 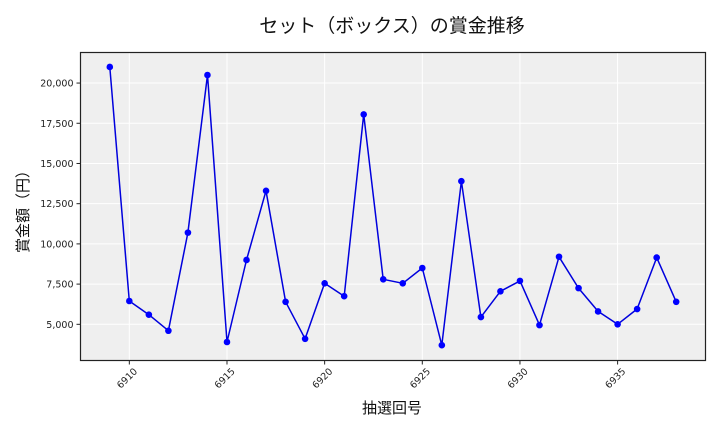 I want to click on y-axis-ticks: 5,000 7,500 10,000 12,500 15,000 17,500 20,000, so click(x=60, y=205).